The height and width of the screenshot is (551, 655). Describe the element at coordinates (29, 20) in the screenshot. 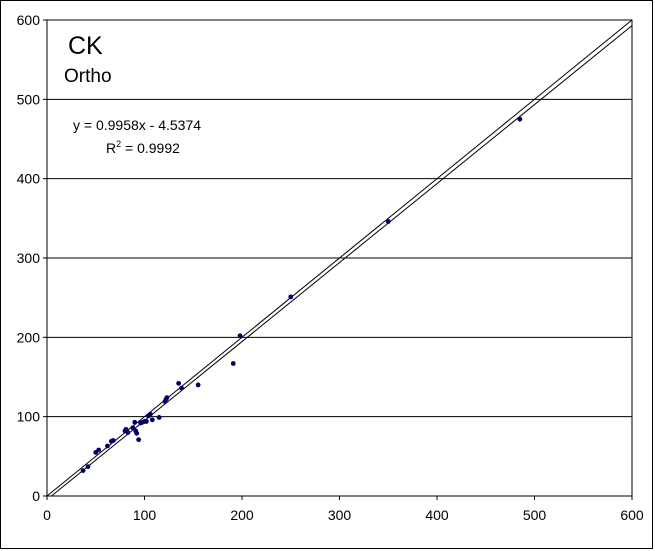

I see `y-tick-label: 600` at that location.